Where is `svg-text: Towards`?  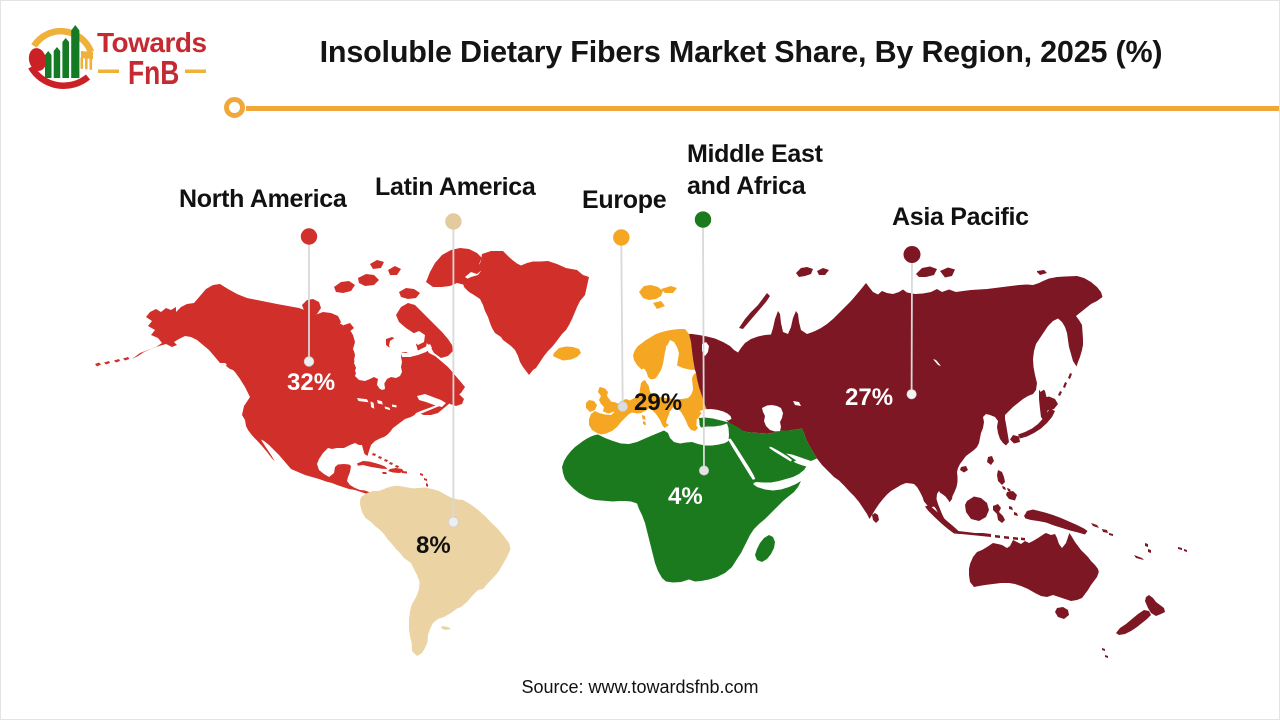
svg-text: Towards is located at coordinates (152, 42).